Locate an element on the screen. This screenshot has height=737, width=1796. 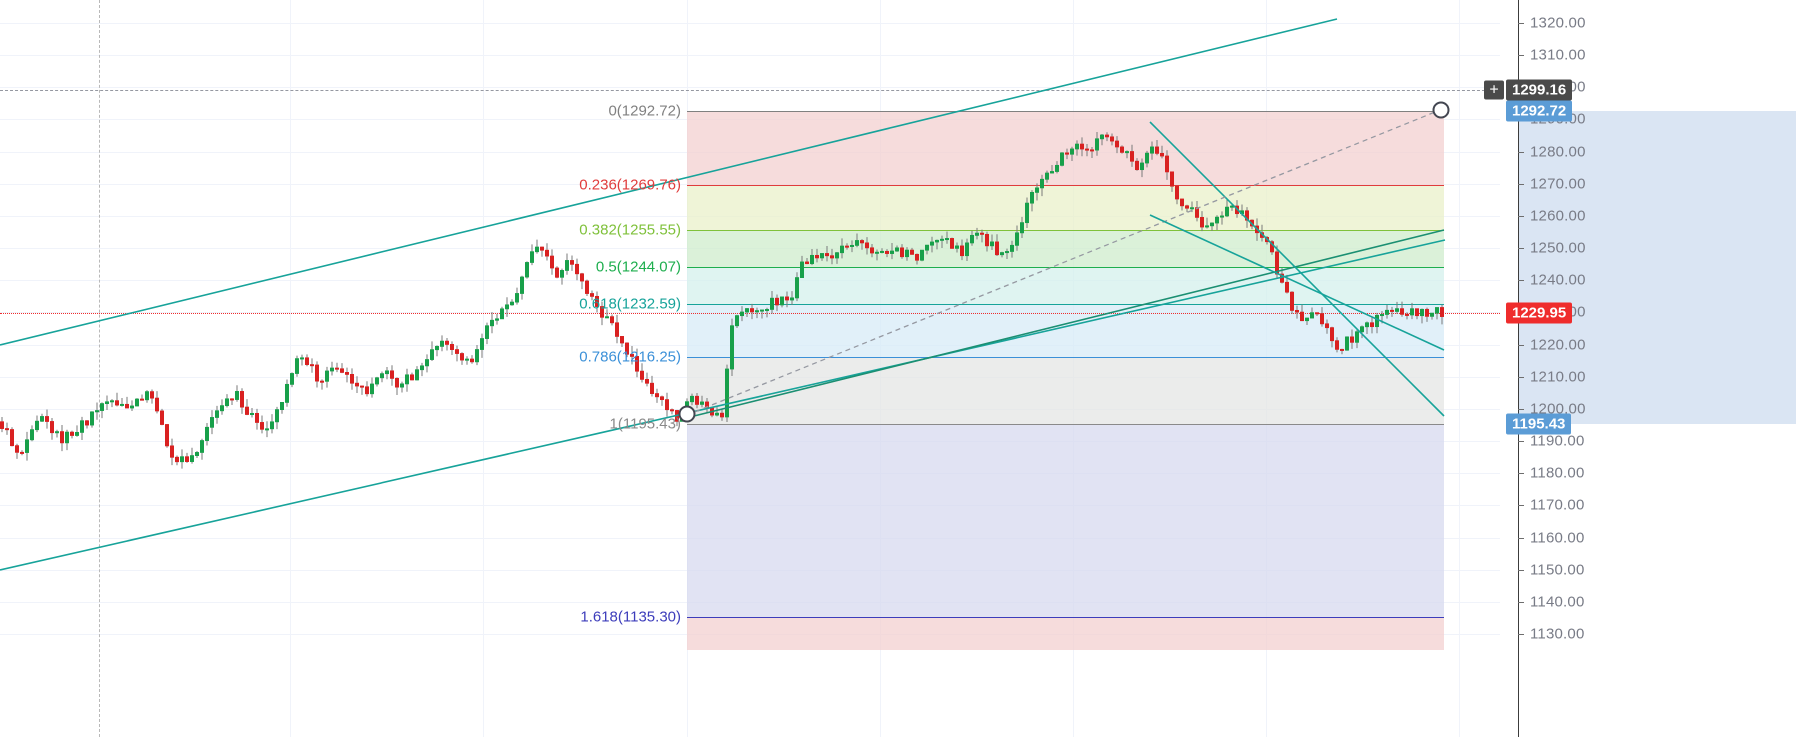
fib-line-1.618 is located at coordinates (1065, 617).